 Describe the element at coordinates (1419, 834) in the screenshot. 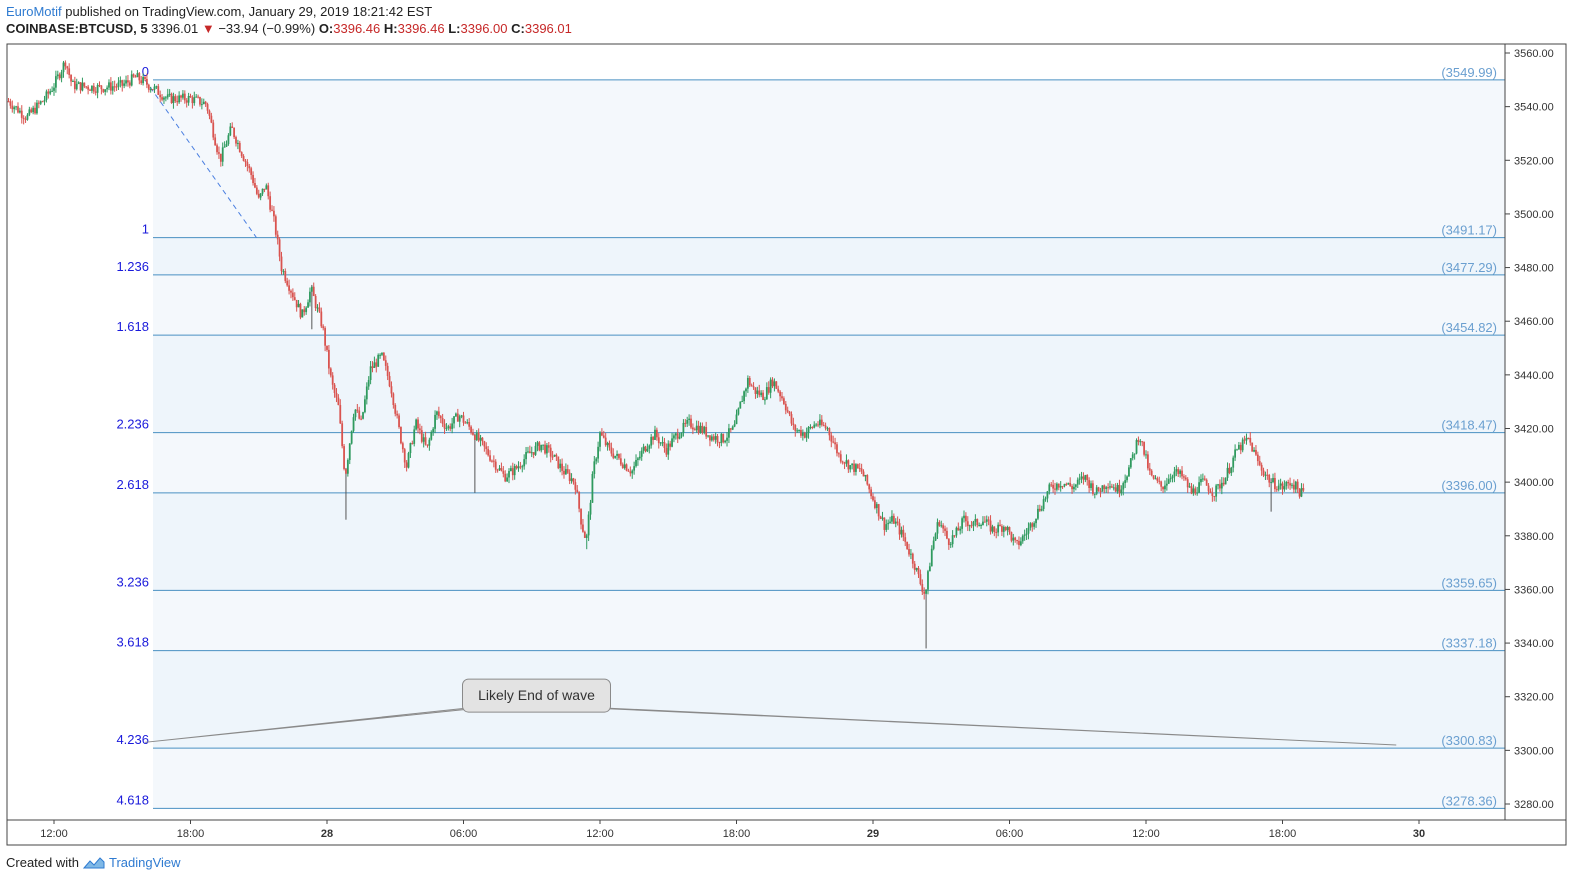

I see `time-tick-label: 30` at that location.